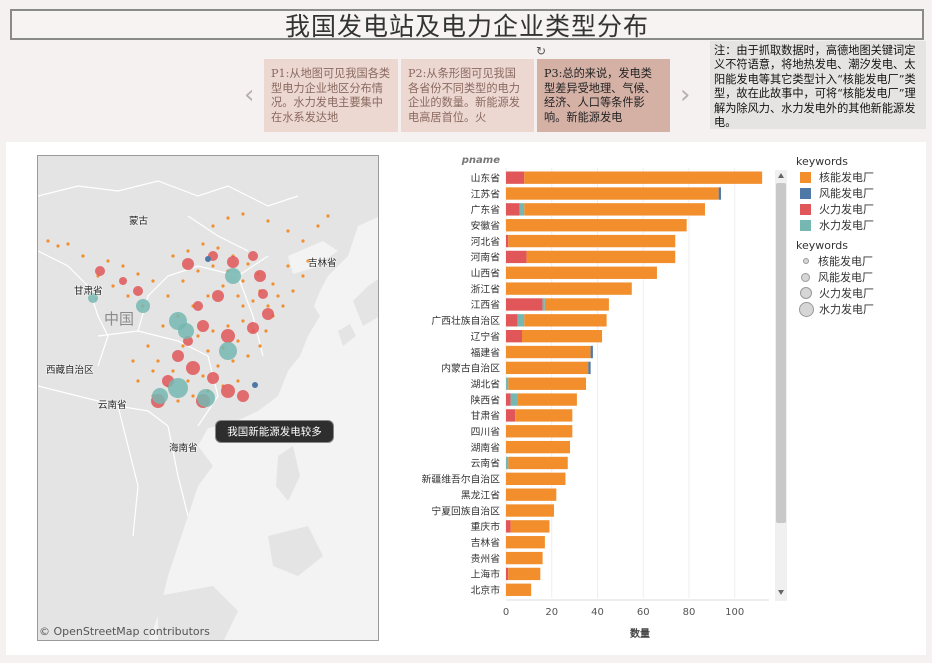 Image resolution: width=932 pixels, height=663 pixels. Describe the element at coordinates (861, 193) in the screenshot. I see `legend-item-wind: 风能发电厂` at that location.